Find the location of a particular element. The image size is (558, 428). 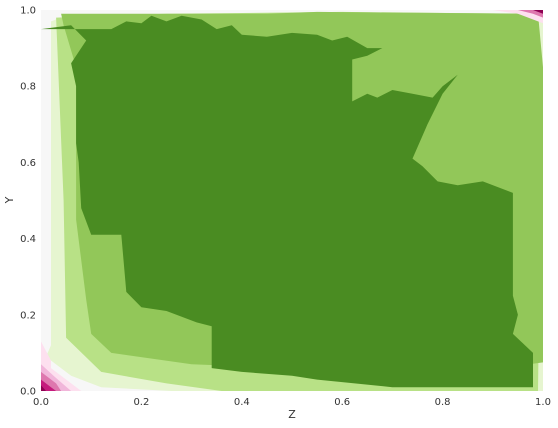

y-axis-title: Y is located at coordinates (9, 200).